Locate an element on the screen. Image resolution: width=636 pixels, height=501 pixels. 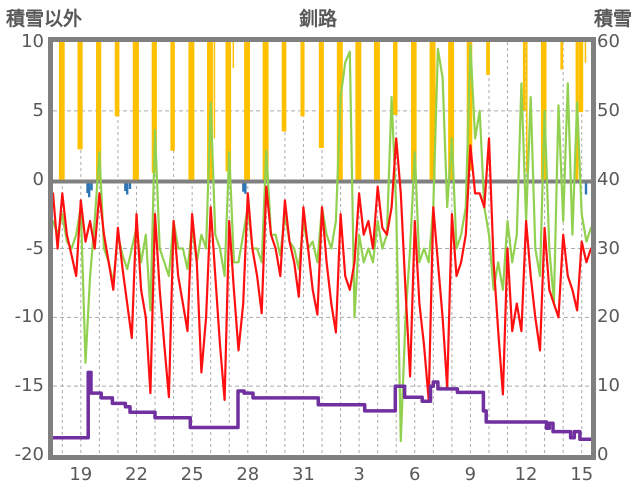
snow-depth-line is located at coordinates (322, 405).